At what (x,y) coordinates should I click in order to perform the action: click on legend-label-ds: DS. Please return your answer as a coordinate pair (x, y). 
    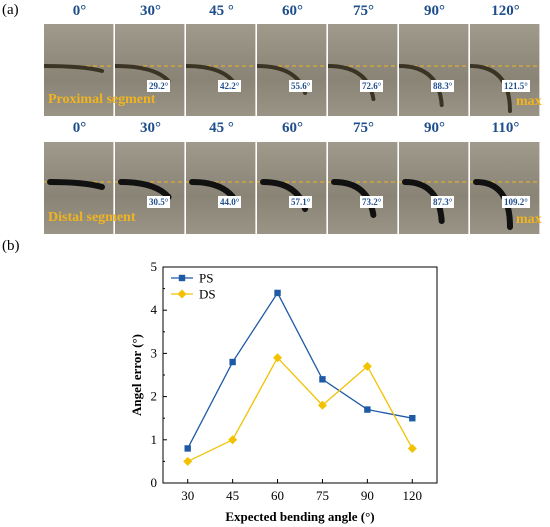
    Looking at the image, I should click on (207, 294).